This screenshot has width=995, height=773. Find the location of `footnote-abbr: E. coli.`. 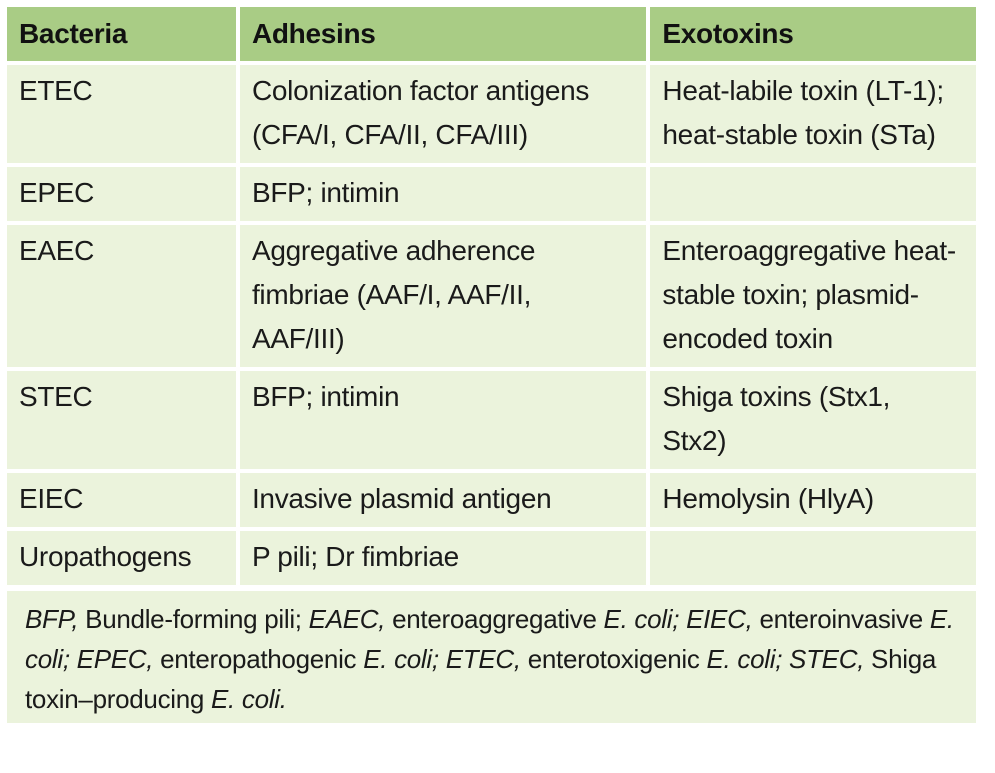

footnote-abbr: E. coli. is located at coordinates (249, 699).